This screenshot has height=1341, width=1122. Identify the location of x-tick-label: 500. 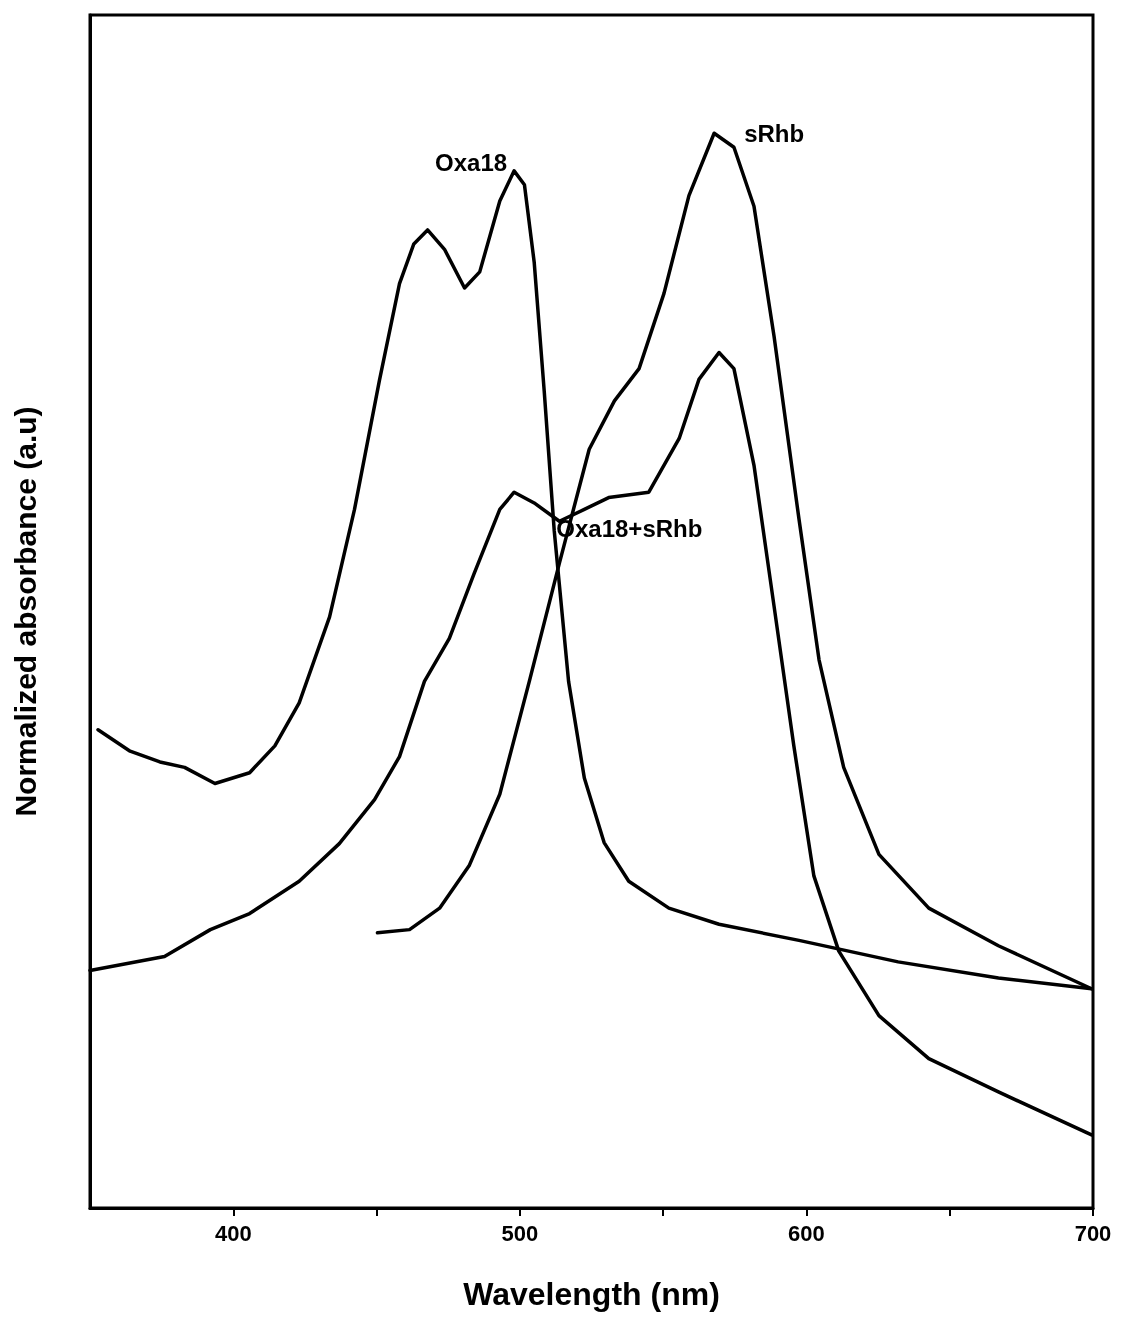
(520, 1233).